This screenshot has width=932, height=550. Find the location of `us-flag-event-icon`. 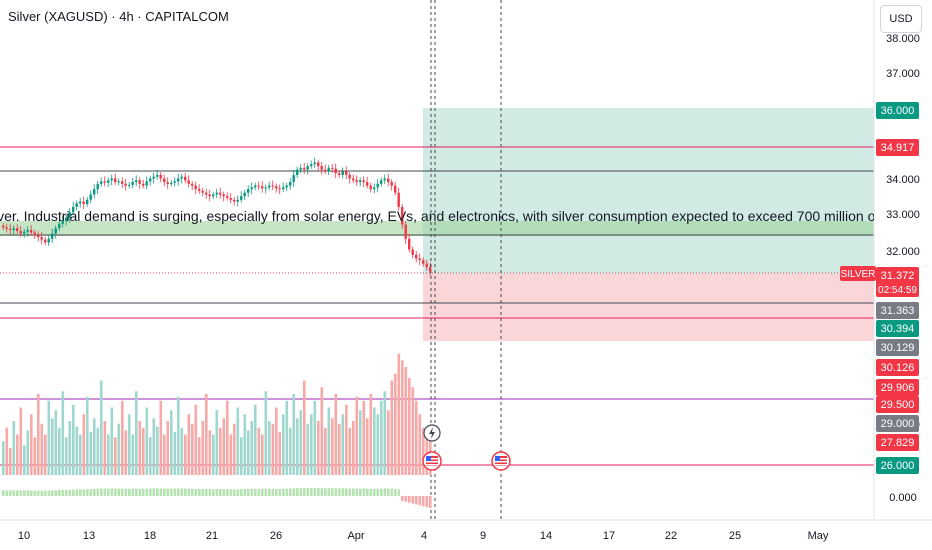

us-flag-event-icon is located at coordinates (432, 461).